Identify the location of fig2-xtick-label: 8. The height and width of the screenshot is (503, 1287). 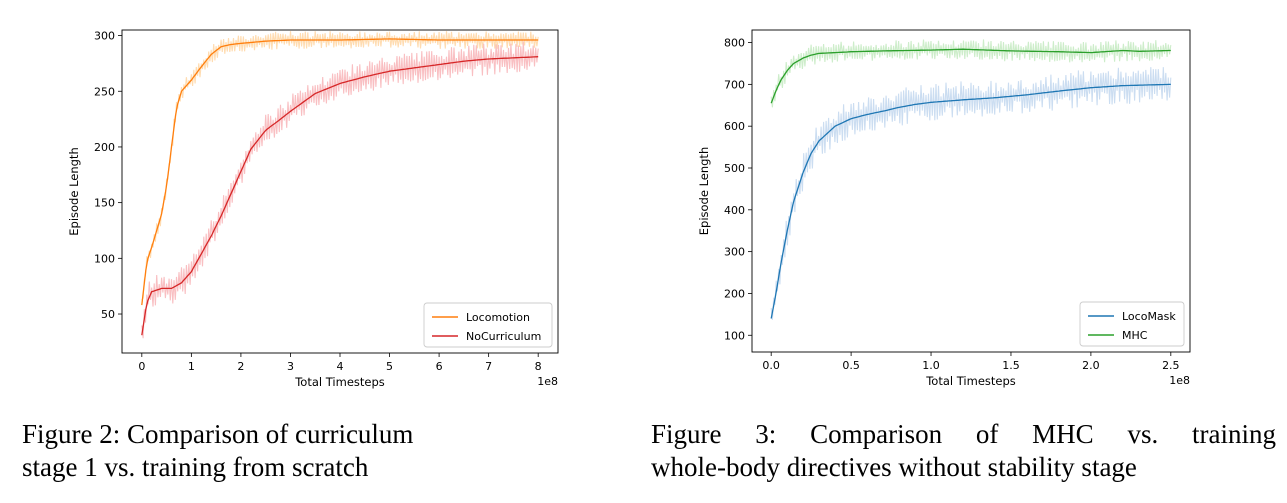
(538, 366).